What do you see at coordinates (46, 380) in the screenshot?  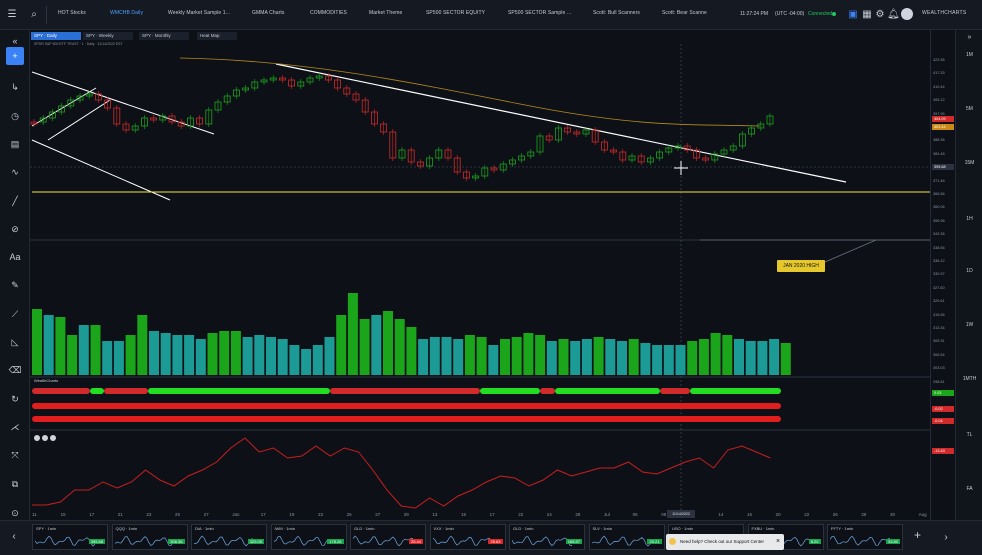 I see `indicator-name: WealthCharts` at bounding box center [46, 380].